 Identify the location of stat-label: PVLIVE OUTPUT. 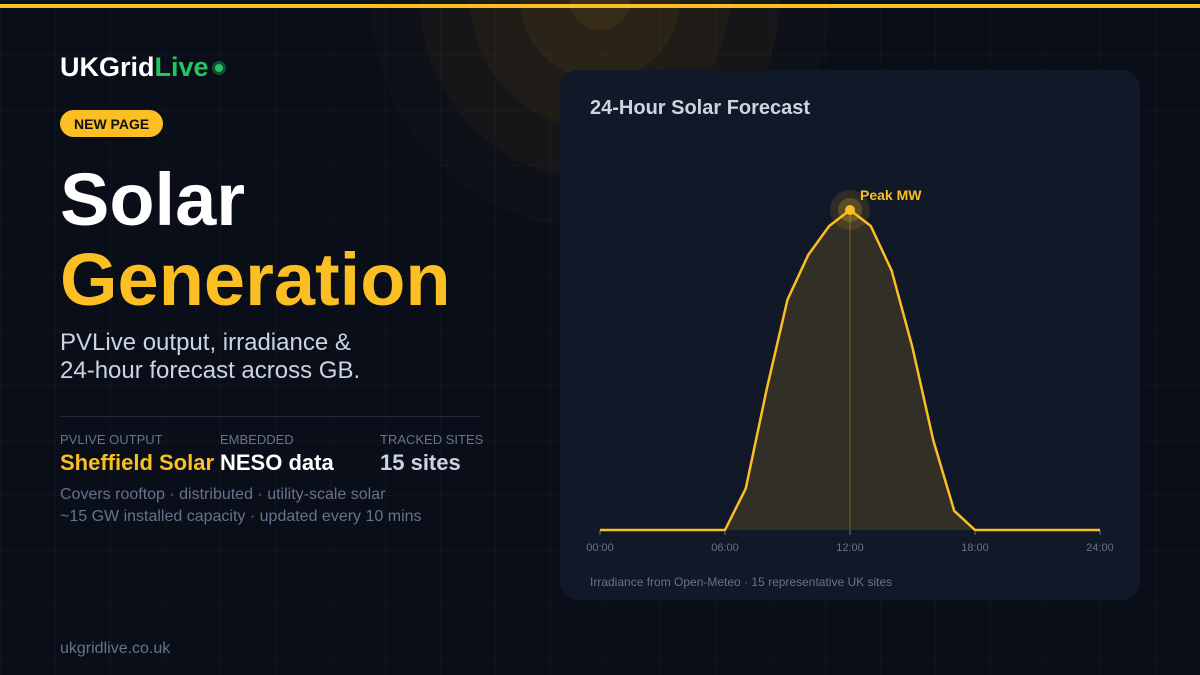
(111, 439).